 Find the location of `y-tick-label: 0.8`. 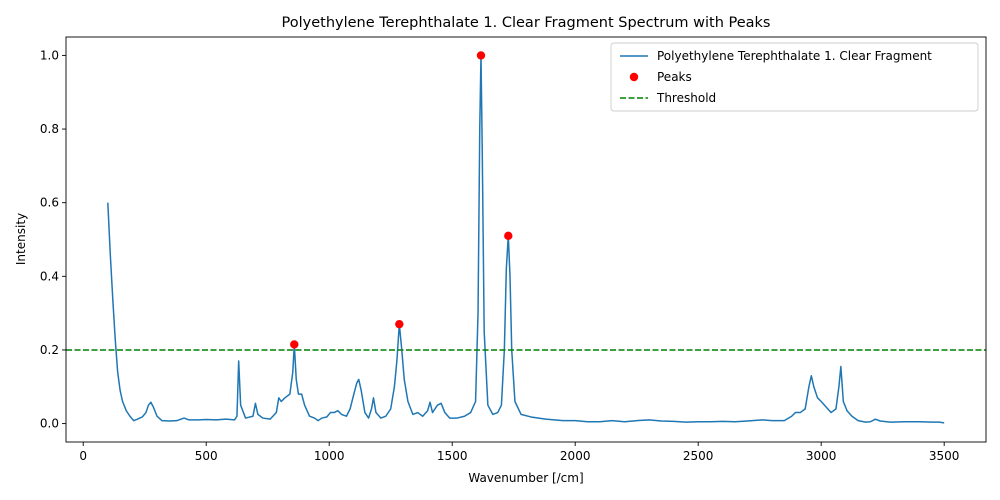

y-tick-label: 0.8 is located at coordinates (49, 129).